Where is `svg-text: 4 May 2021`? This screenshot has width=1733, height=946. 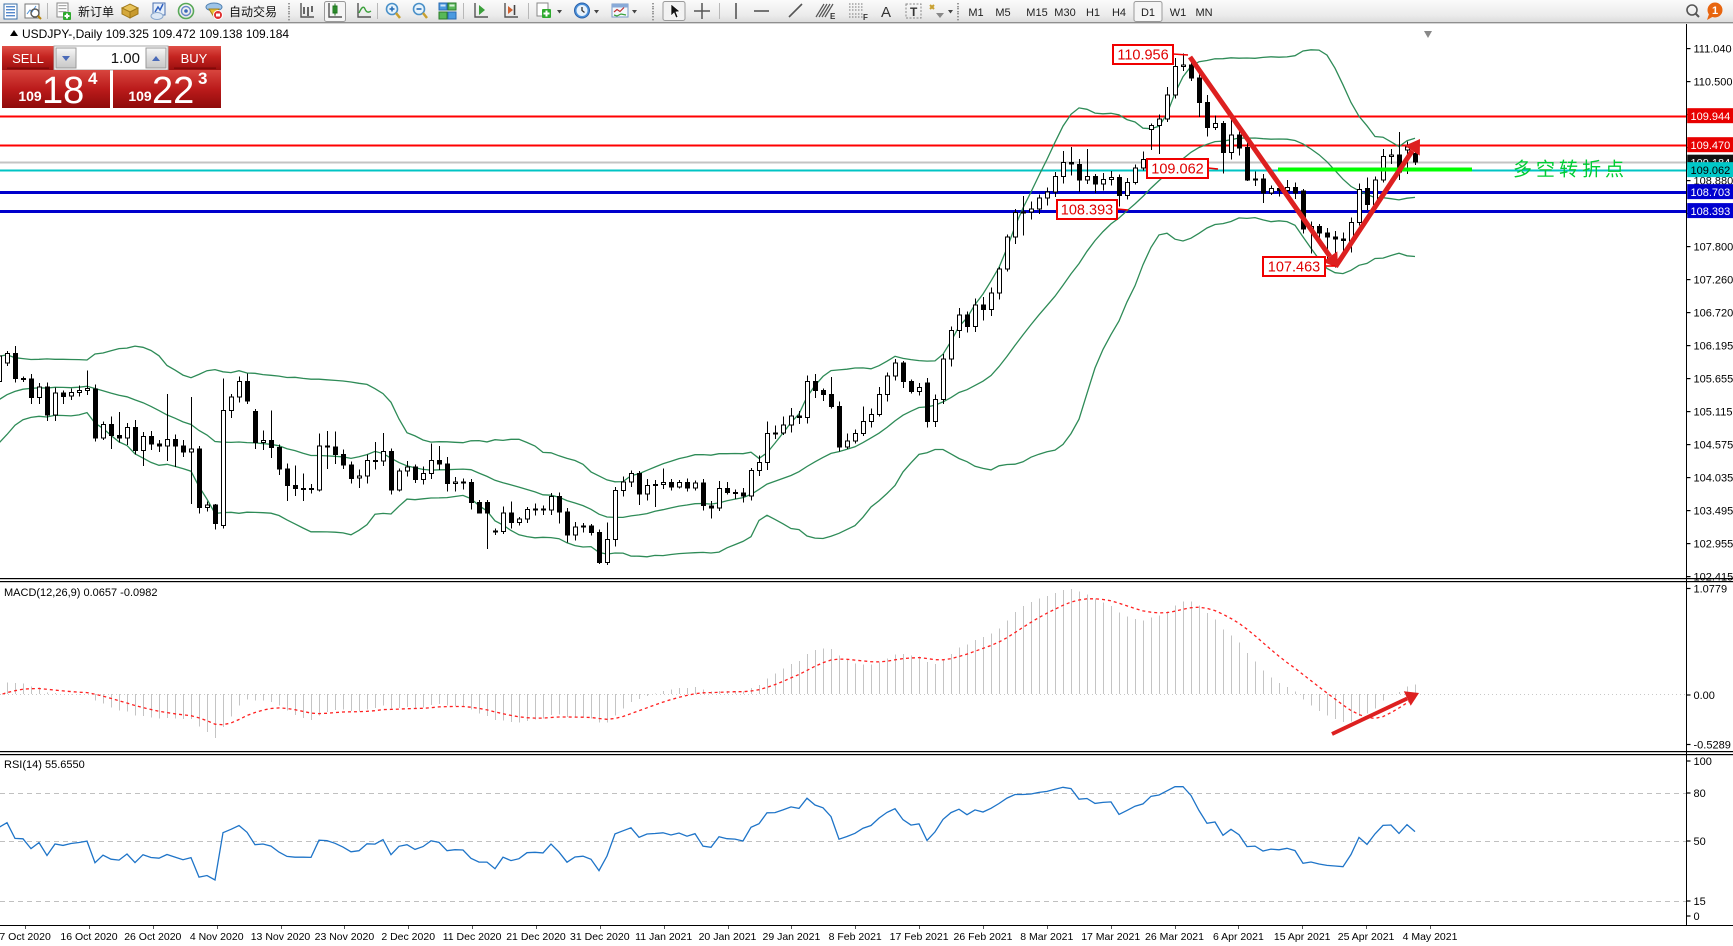 svg-text: 4 May 2021 is located at coordinates (1430, 937).